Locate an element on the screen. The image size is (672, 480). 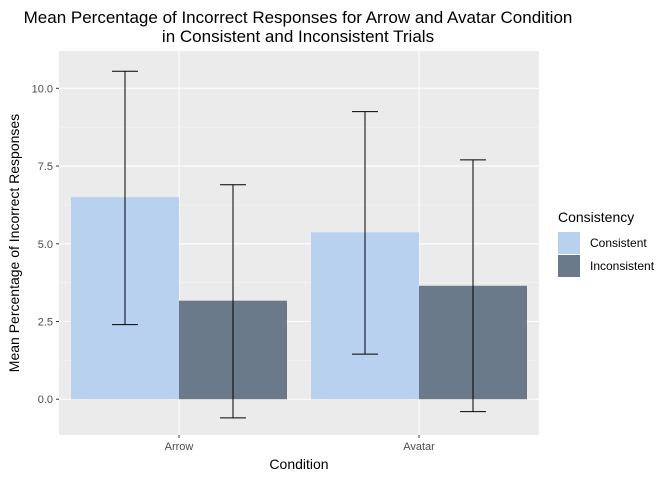
y-axis-title: Mean Percentage of Incorrect Responses is located at coordinates (14, 243).